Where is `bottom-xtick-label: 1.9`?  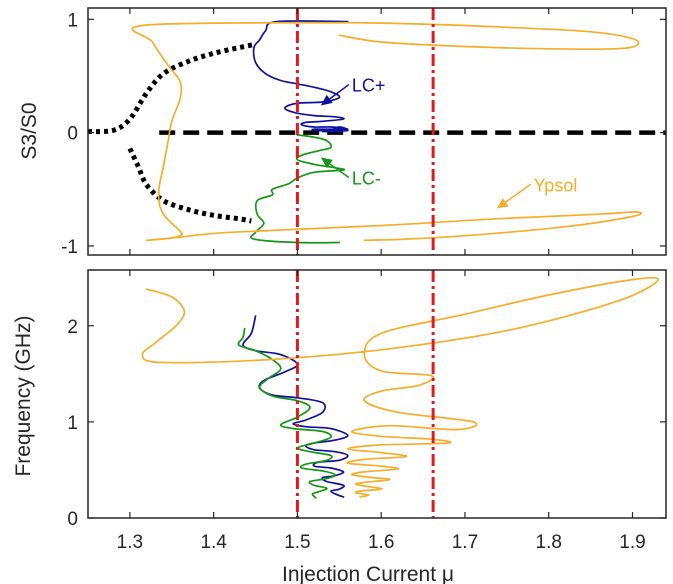
bottom-xtick-label: 1.9 is located at coordinates (632, 542).